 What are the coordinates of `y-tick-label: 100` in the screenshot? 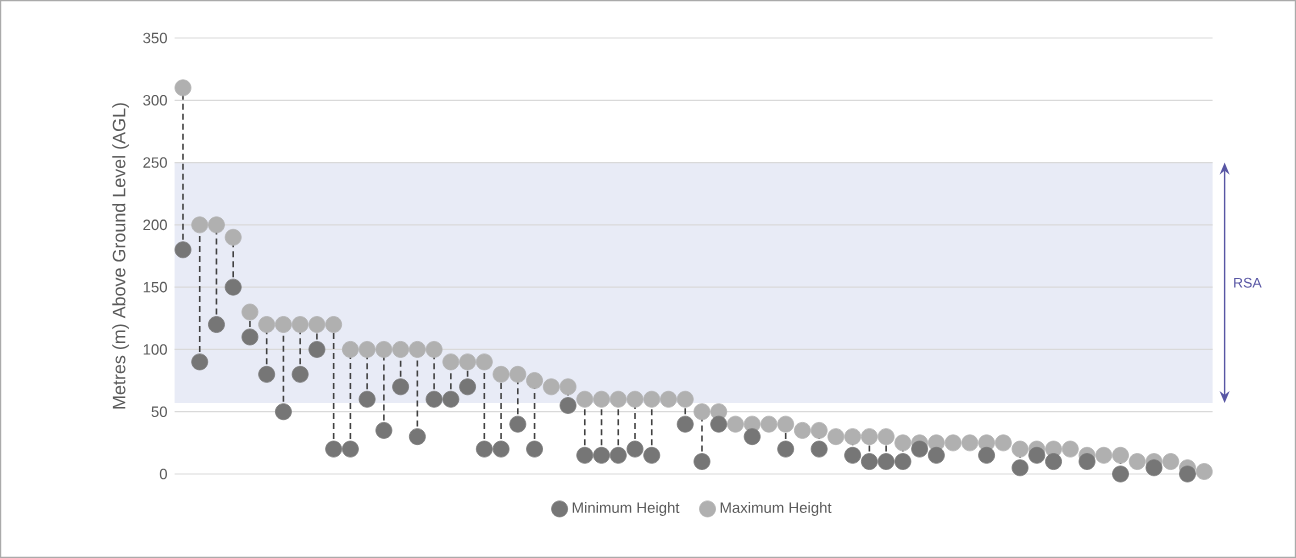 It's located at (155, 349).